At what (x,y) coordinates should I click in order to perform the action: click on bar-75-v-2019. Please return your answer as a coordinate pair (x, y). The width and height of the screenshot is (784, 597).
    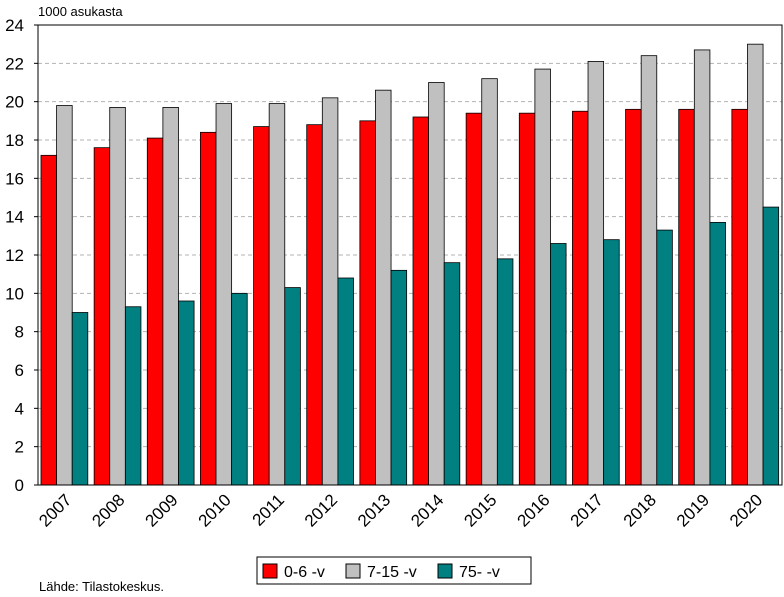
    Looking at the image, I should click on (717, 354).